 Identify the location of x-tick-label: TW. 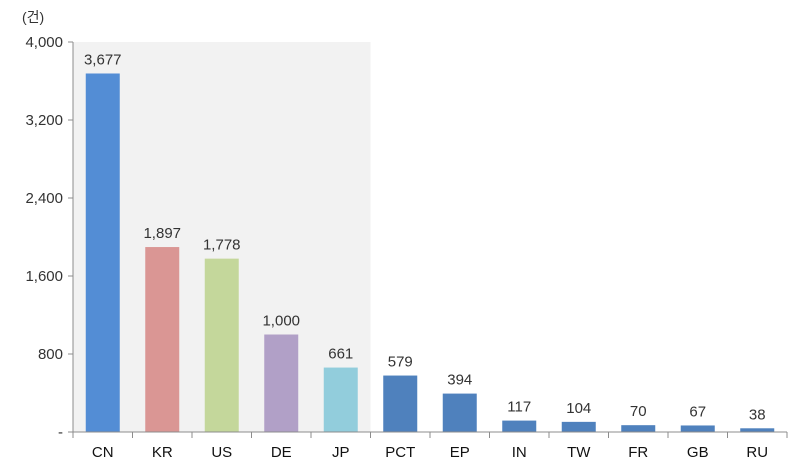
(579, 452).